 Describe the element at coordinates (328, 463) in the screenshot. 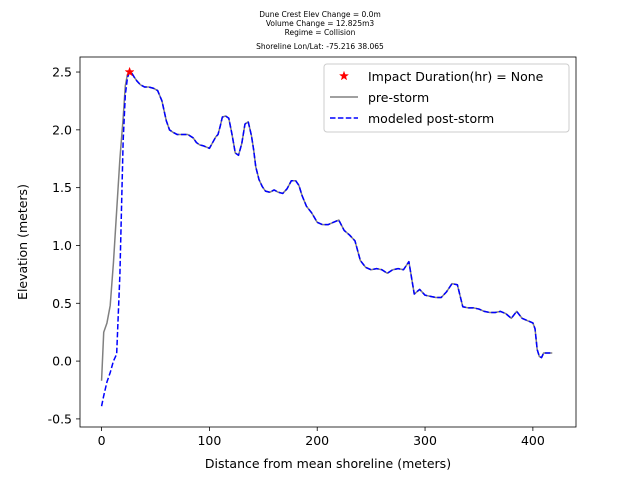

I see `x-axis-label: Distance from mean shoreline (meters)` at that location.